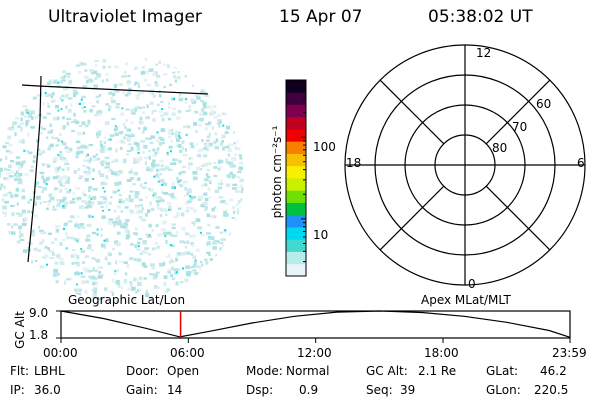 This screenshot has width=600, height=400. I want to click on seq-label: Seq:, so click(379, 390).